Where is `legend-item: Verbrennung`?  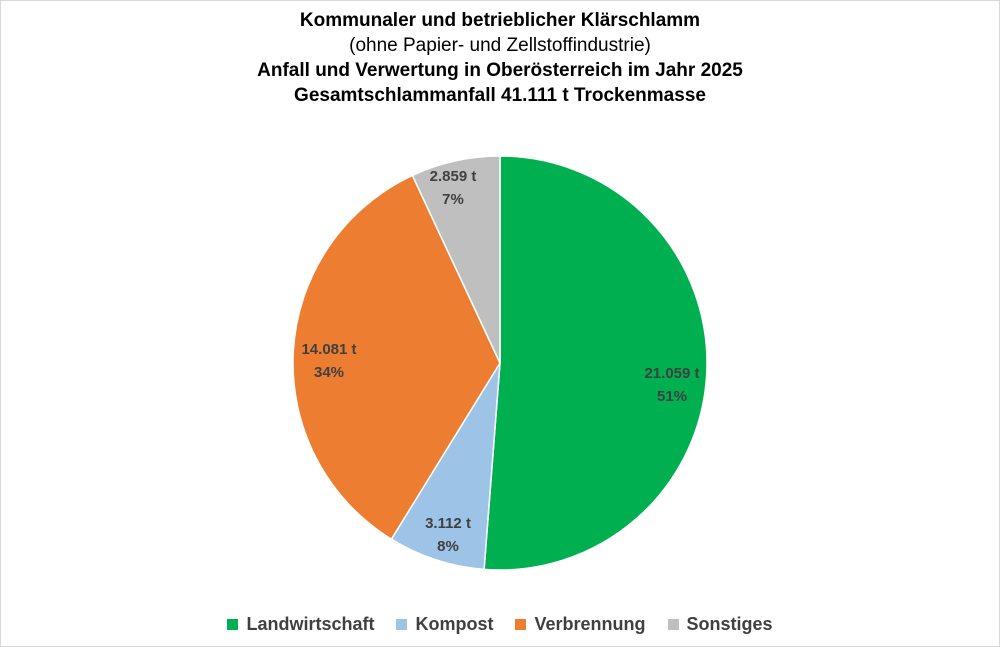 legend-item: Verbrennung is located at coordinates (580, 624).